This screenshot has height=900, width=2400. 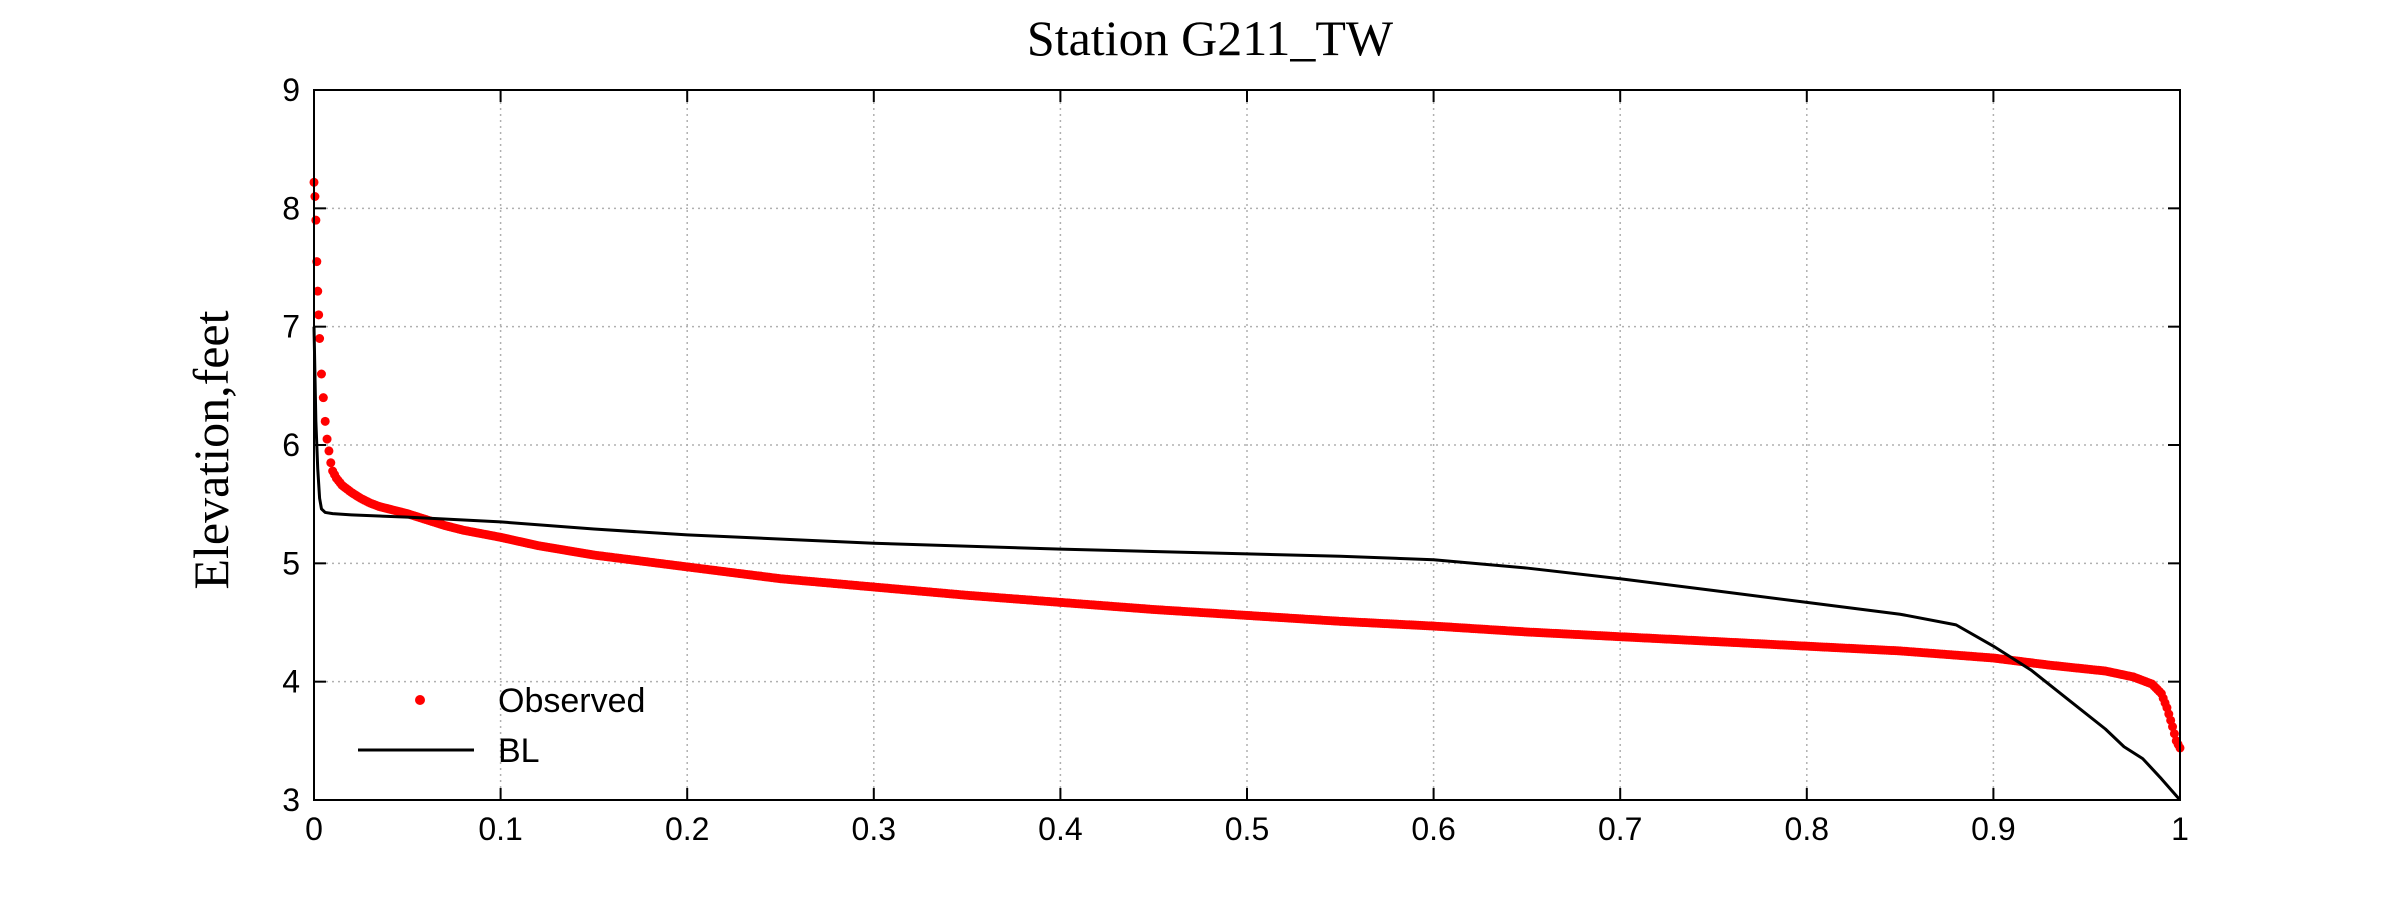 What do you see at coordinates (291, 445) in the screenshot?
I see `y-tick-label: 6` at bounding box center [291, 445].